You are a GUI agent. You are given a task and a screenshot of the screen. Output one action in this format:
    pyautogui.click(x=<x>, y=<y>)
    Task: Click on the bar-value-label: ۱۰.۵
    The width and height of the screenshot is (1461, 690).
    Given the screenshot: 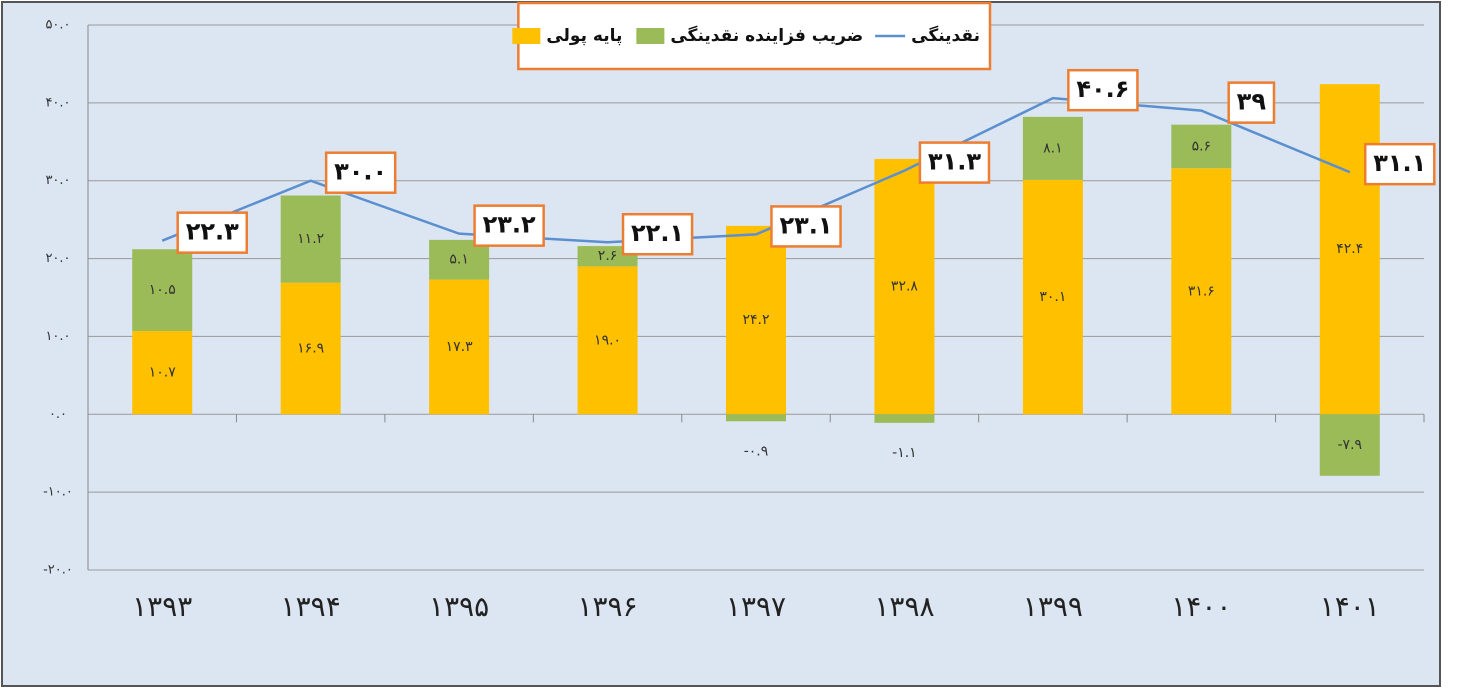 What is the action you would take?
    pyautogui.click(x=162, y=290)
    